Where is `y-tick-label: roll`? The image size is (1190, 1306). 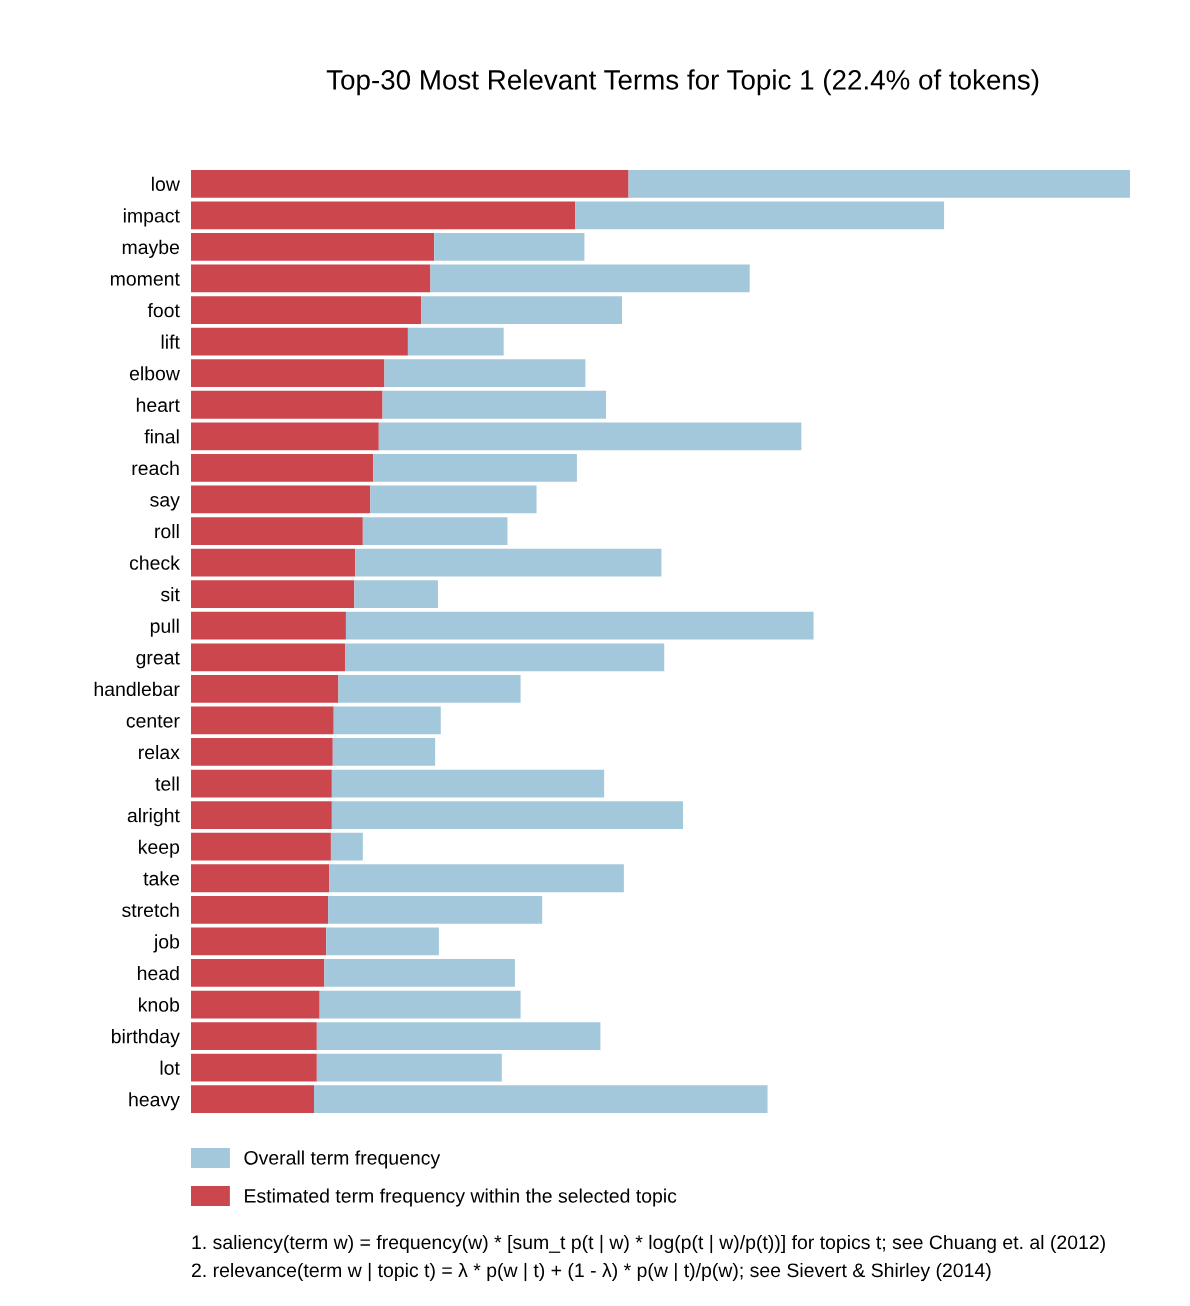 y-tick-label: roll is located at coordinates (167, 531).